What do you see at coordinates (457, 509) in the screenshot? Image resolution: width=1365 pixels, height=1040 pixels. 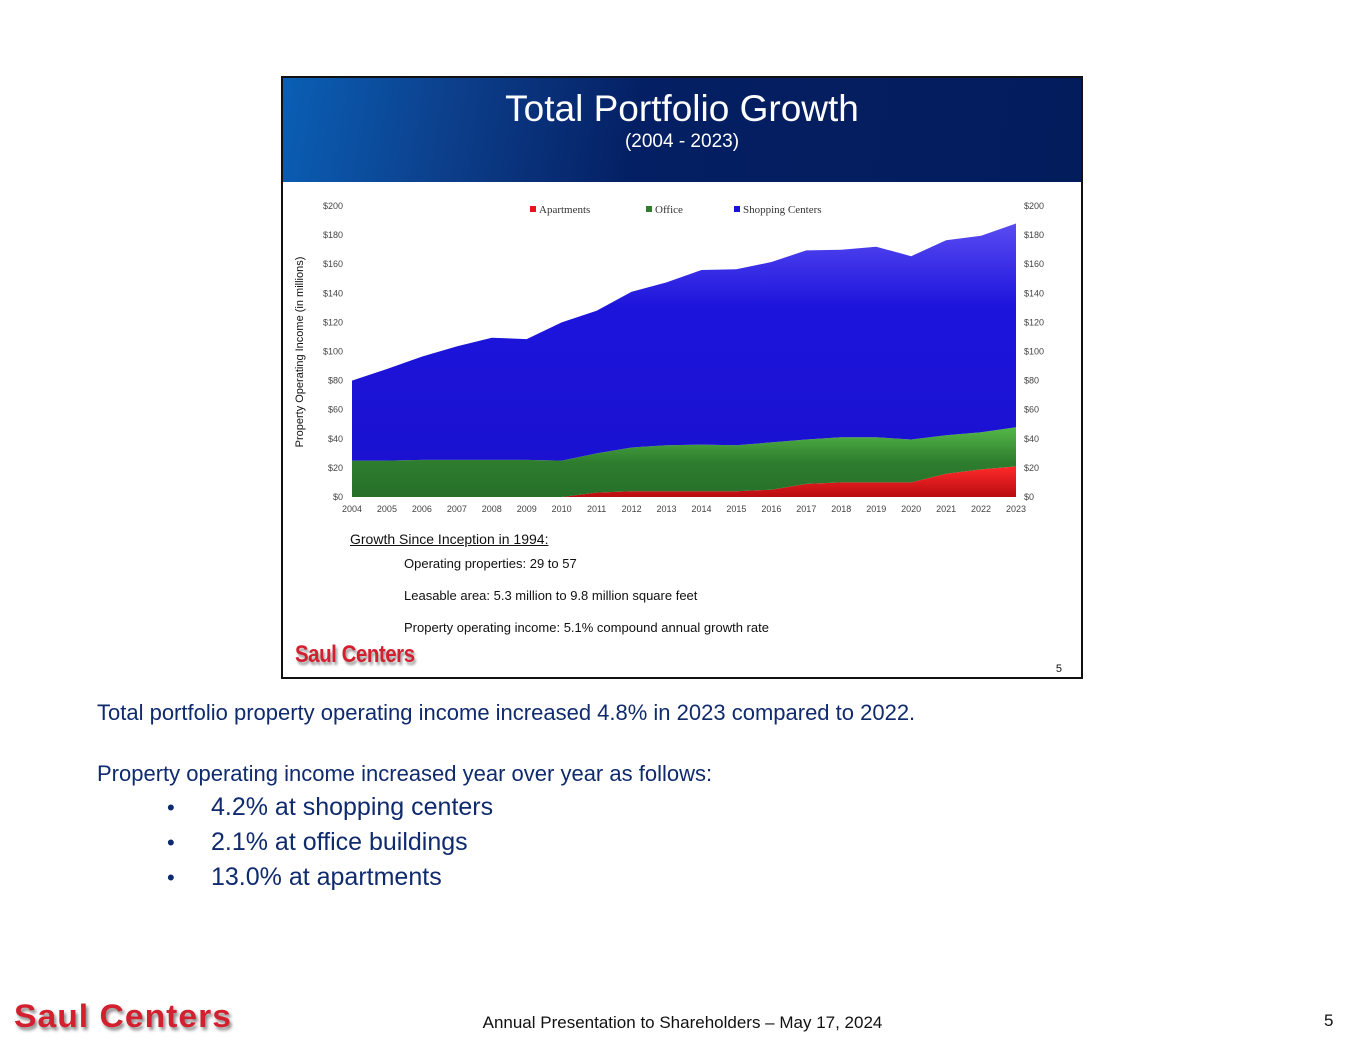 I see `x-tick-label: 2007` at bounding box center [457, 509].